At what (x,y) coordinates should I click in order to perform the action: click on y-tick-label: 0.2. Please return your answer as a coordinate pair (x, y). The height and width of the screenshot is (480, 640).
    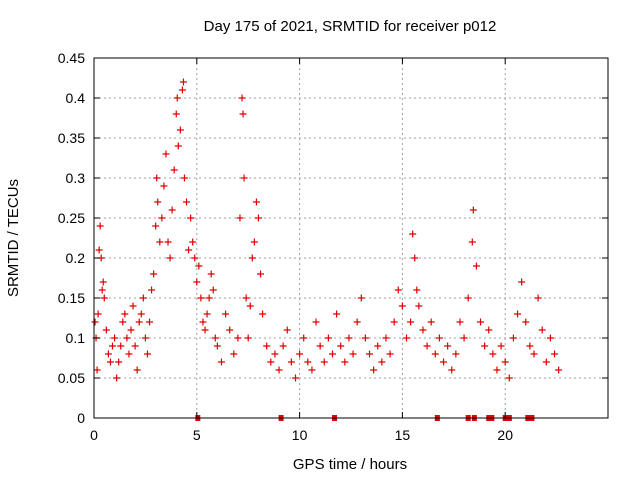
    Looking at the image, I should click on (76, 258).